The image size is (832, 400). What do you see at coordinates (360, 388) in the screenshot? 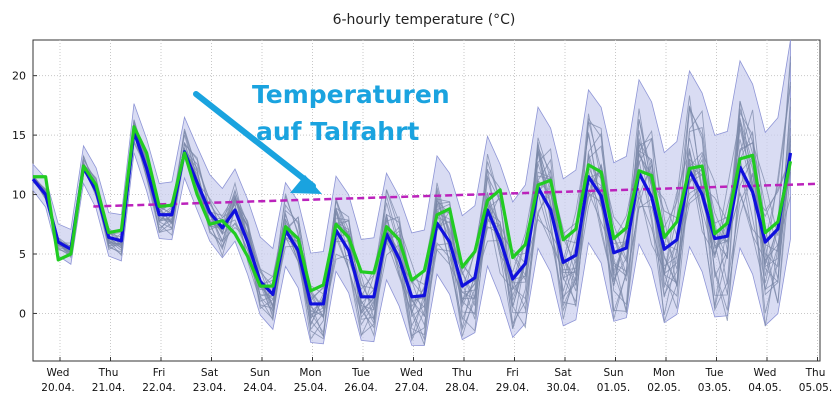
I see `x-tick-date: 26.04.` at bounding box center [360, 388].